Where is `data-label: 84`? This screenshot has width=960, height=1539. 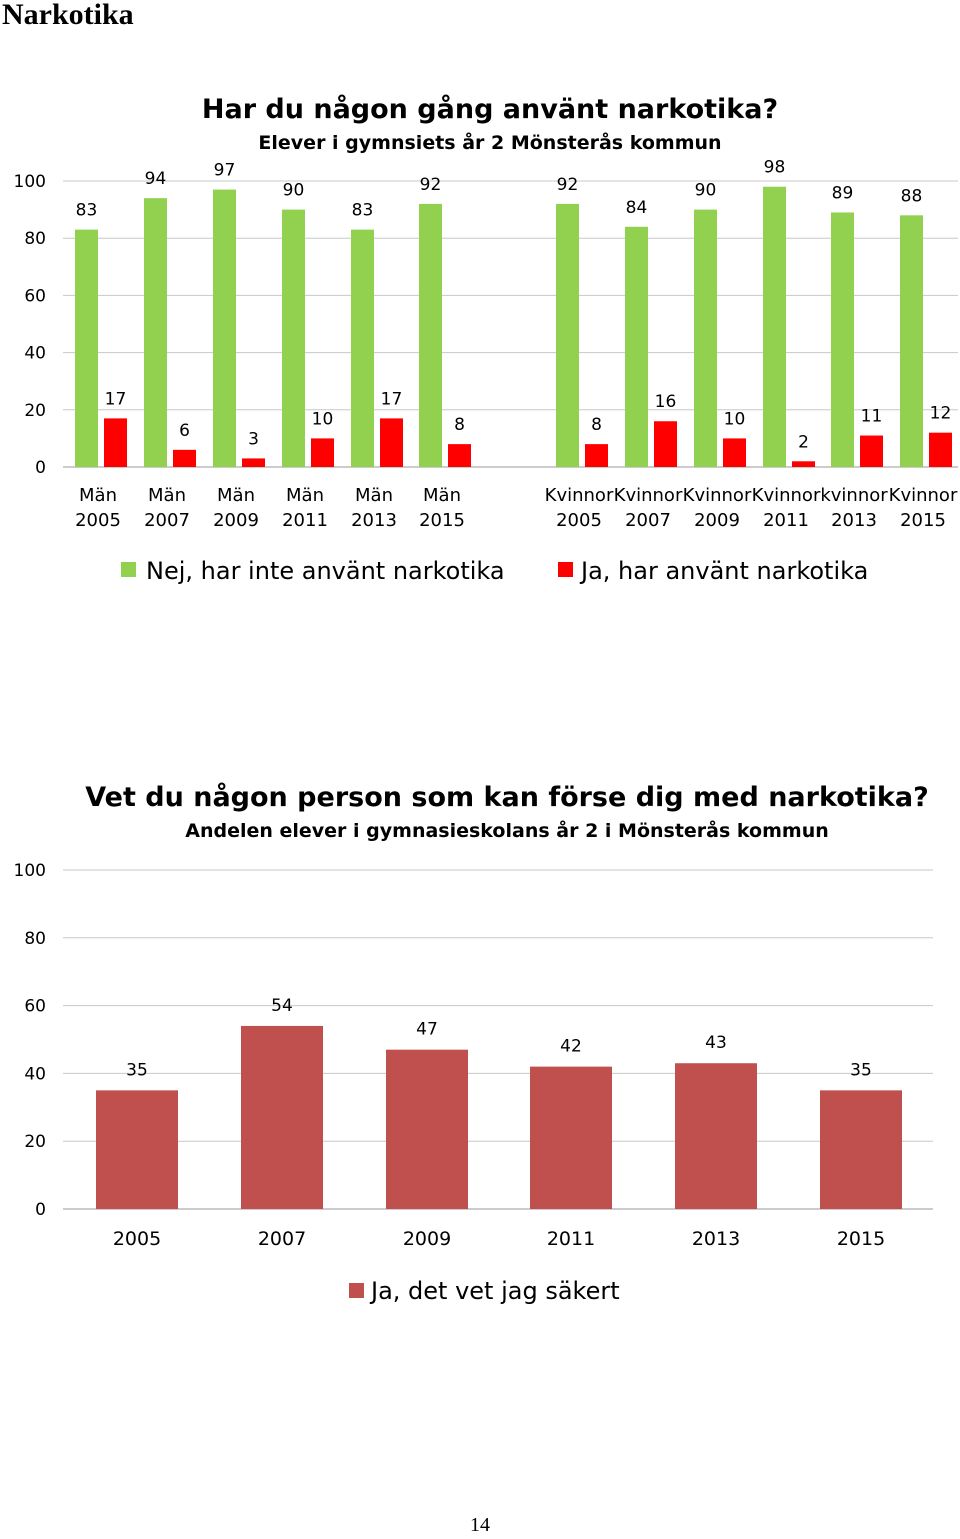 data-label: 84 is located at coordinates (637, 208).